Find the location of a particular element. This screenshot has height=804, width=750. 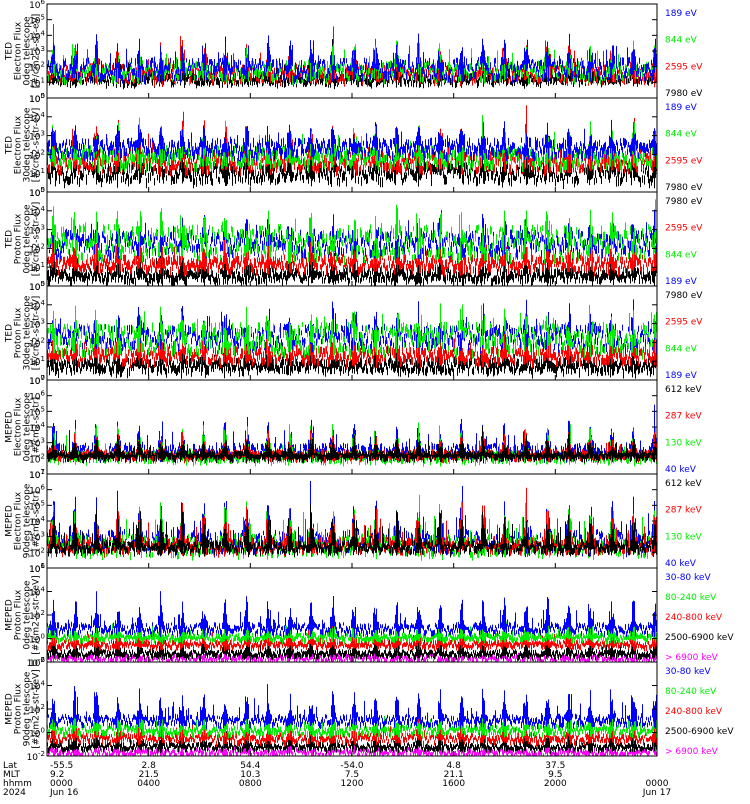

legend-entry-4-0: 612 keV is located at coordinates (683, 390).